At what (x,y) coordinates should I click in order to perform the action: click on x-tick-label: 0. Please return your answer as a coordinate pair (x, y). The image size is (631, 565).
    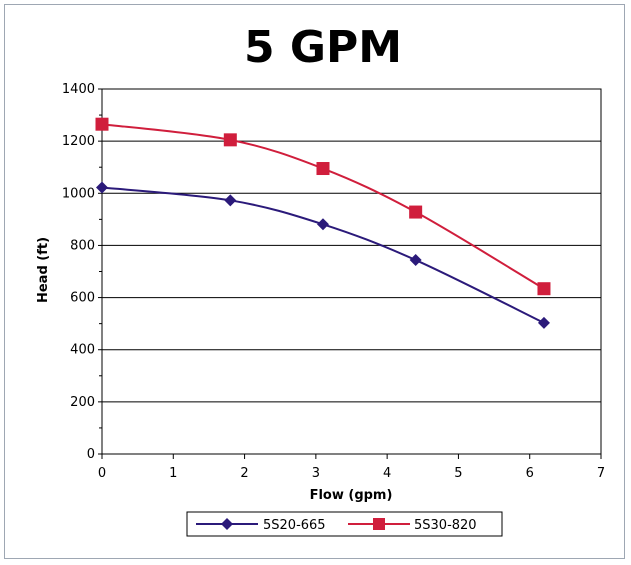
    Looking at the image, I should click on (102, 473).